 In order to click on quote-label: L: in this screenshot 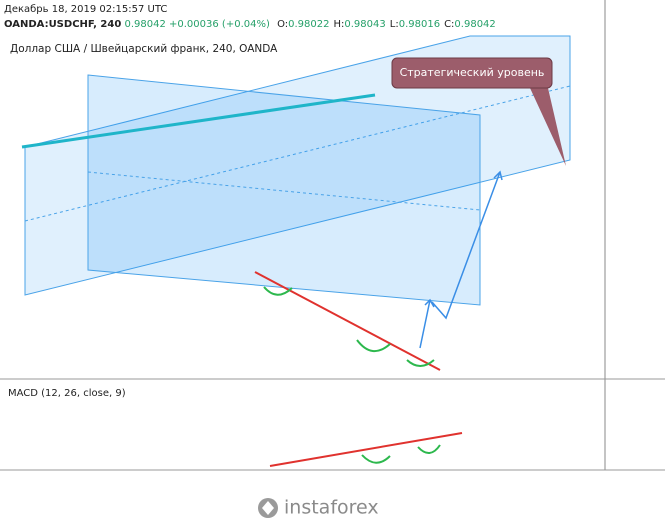, I will do `click(394, 24)`.